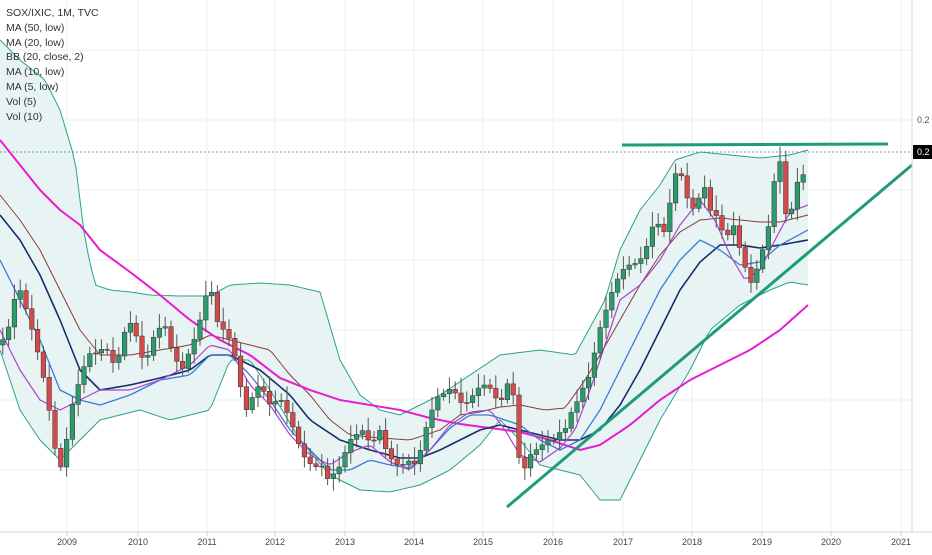 Image resolution: width=932 pixels, height=555 pixels. Describe the element at coordinates (32, 86) in the screenshot. I see `legend-study-ma5: MA (5, low)` at that location.